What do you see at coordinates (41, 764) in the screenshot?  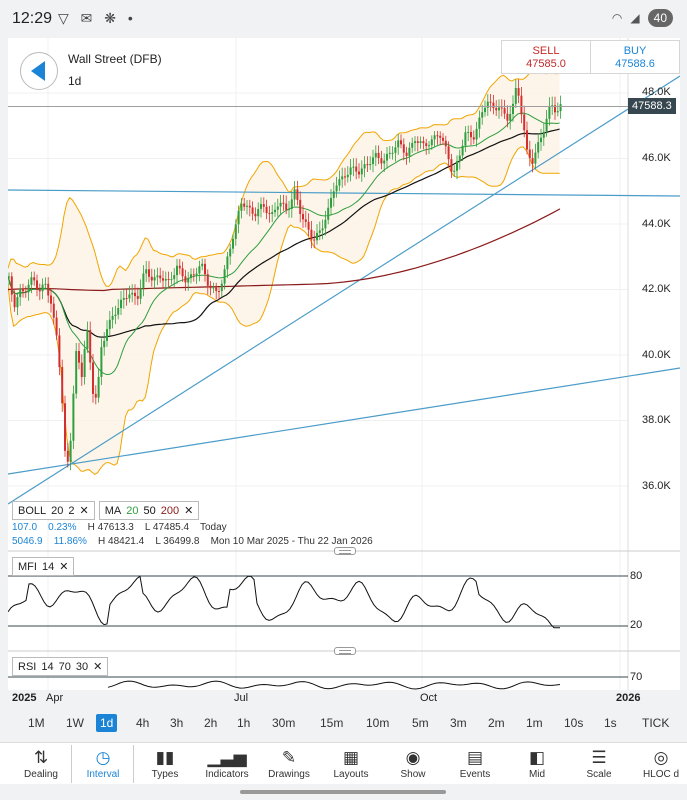 I see `toolbar-dealing: ⇅ Dealing` at bounding box center [41, 764].